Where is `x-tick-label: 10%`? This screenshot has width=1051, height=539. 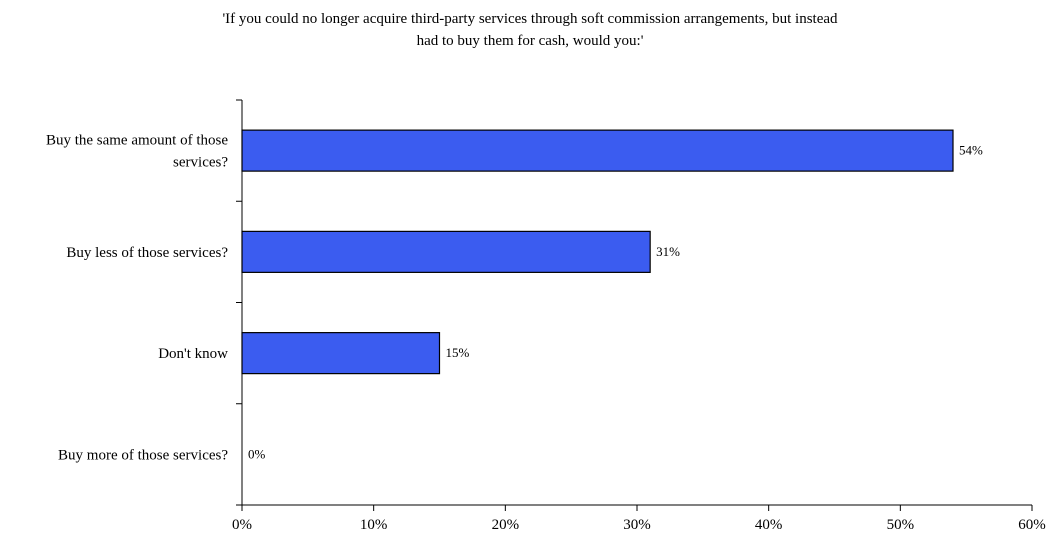
x-tick-label: 10% is located at coordinates (374, 525).